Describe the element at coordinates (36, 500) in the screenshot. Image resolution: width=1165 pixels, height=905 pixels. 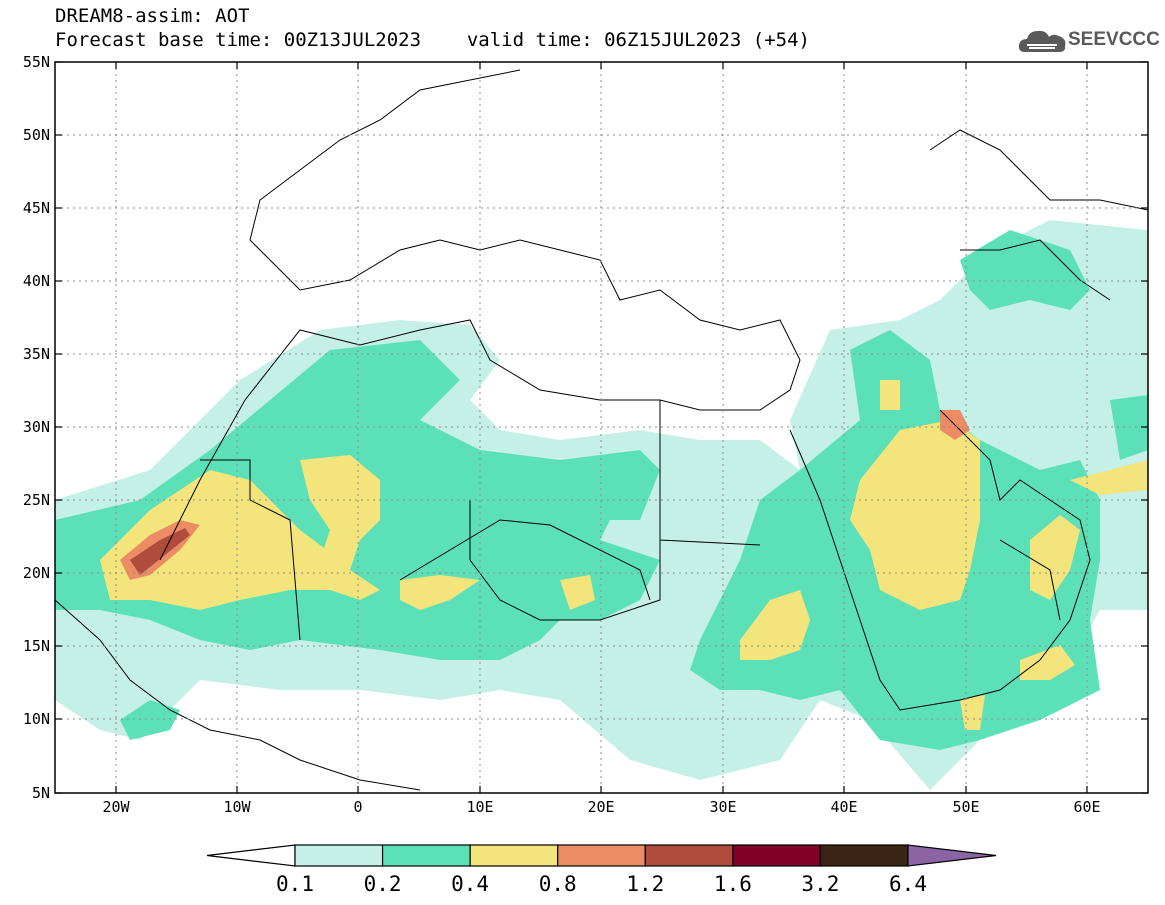
I see `lat-label-25n: 25N` at that location.